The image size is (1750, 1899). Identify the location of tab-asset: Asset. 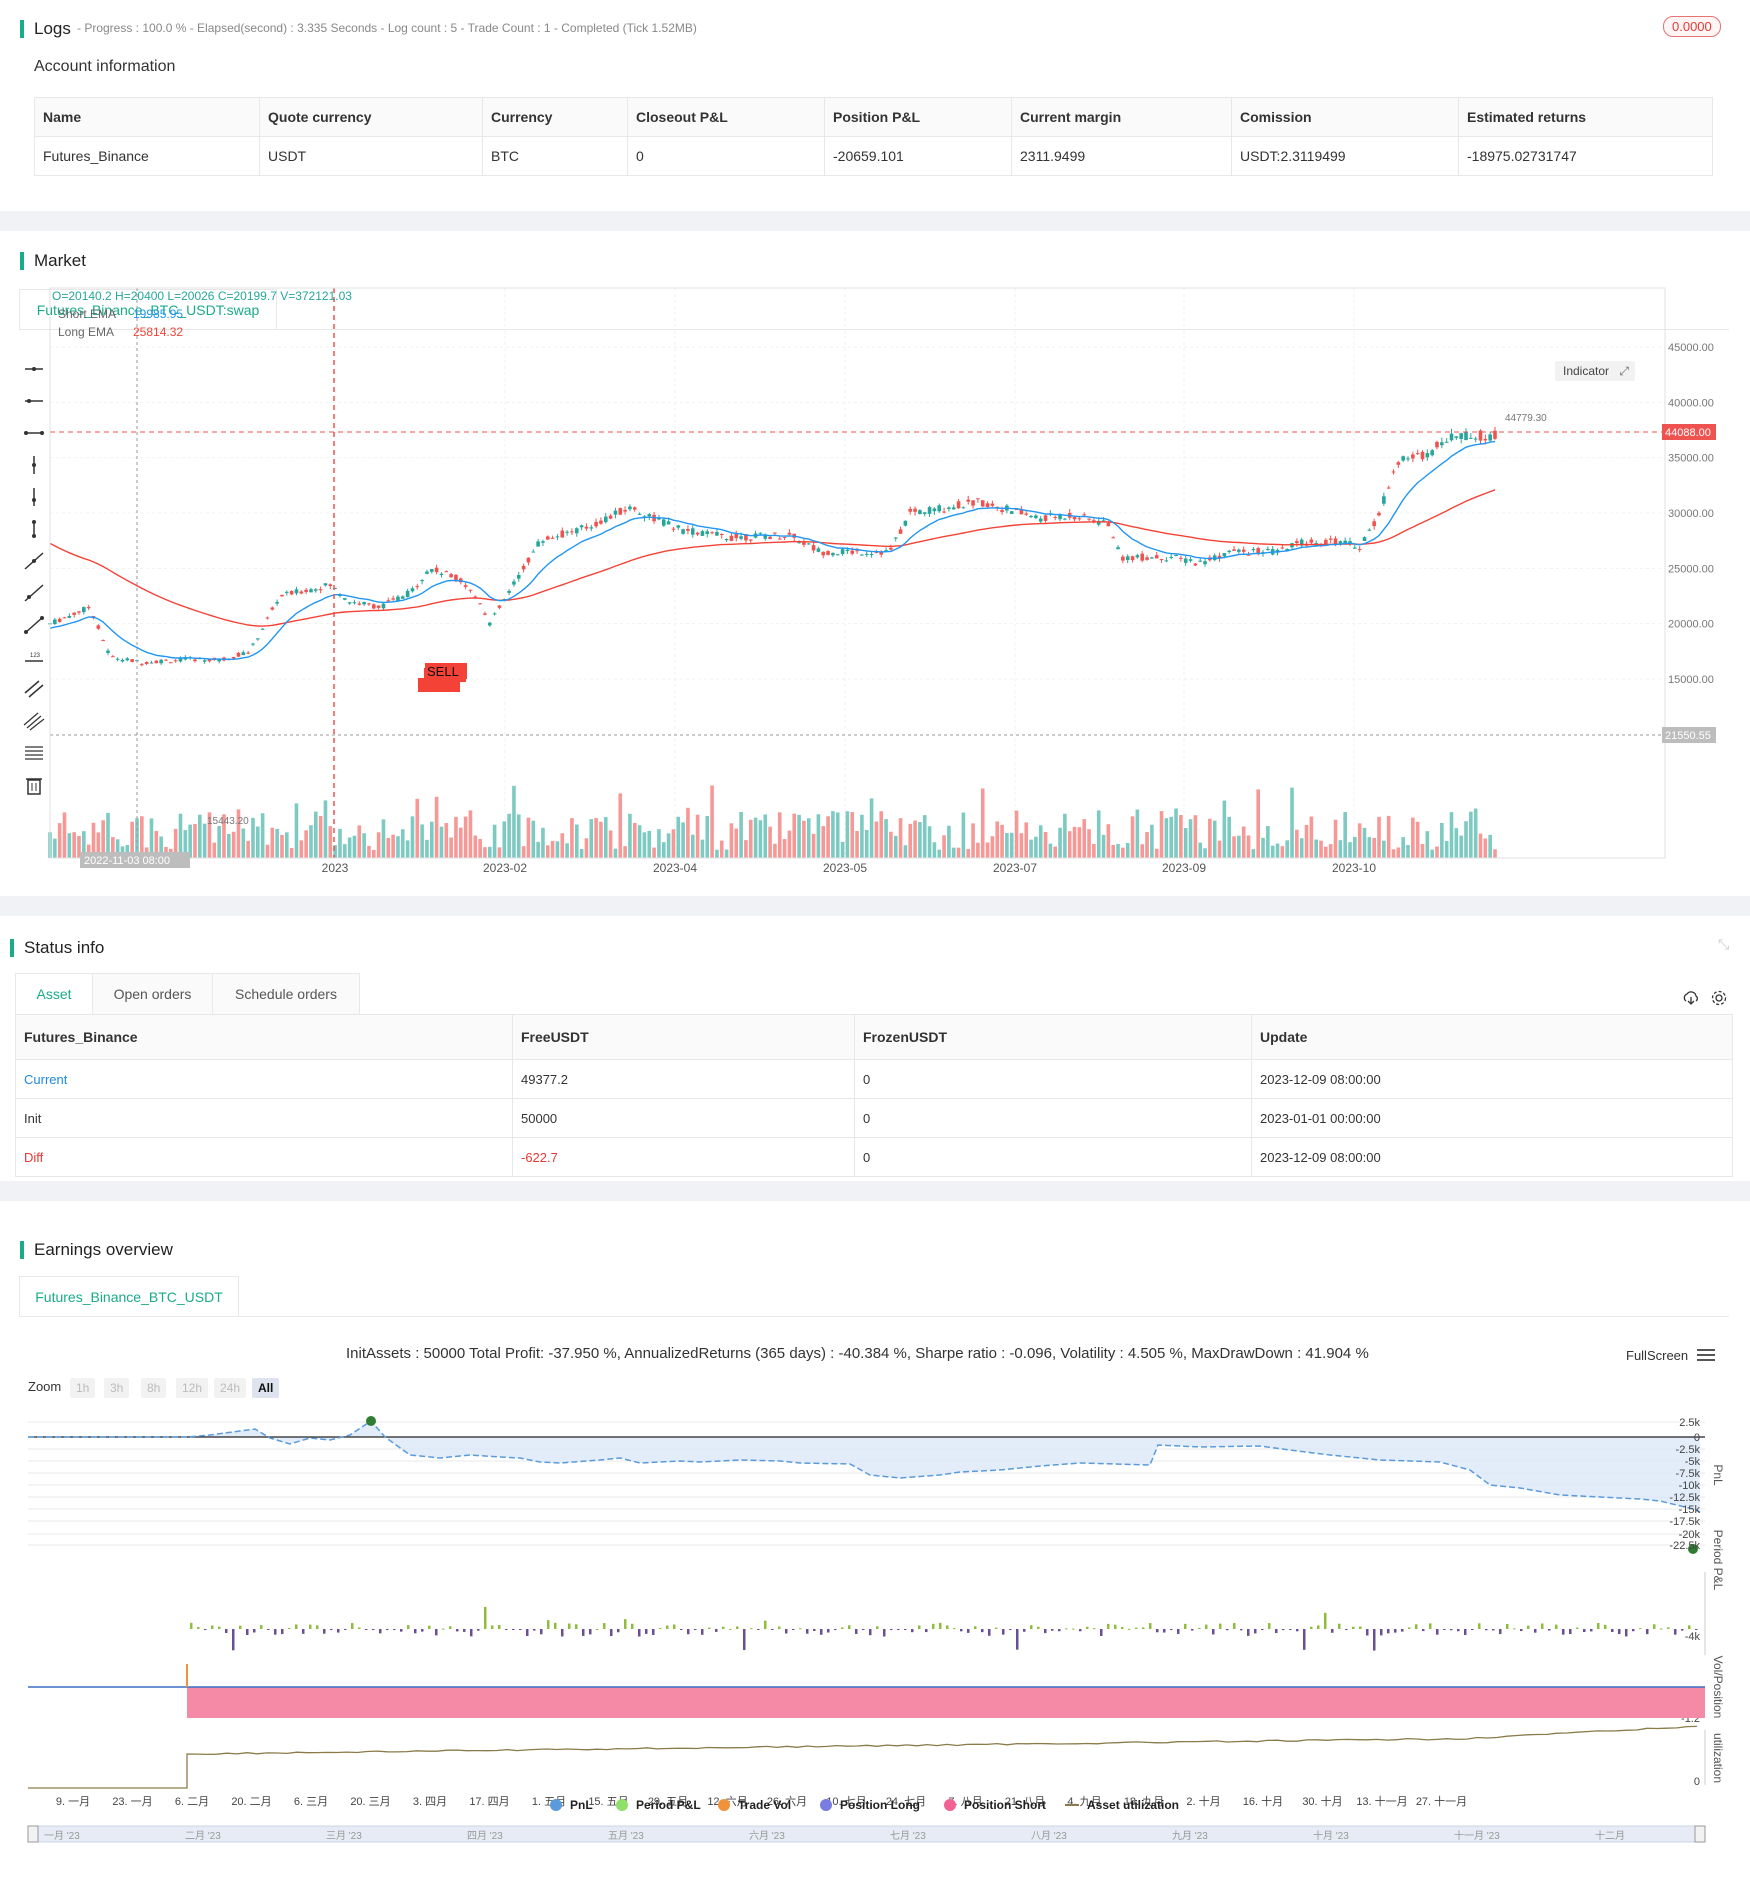
(54, 993).